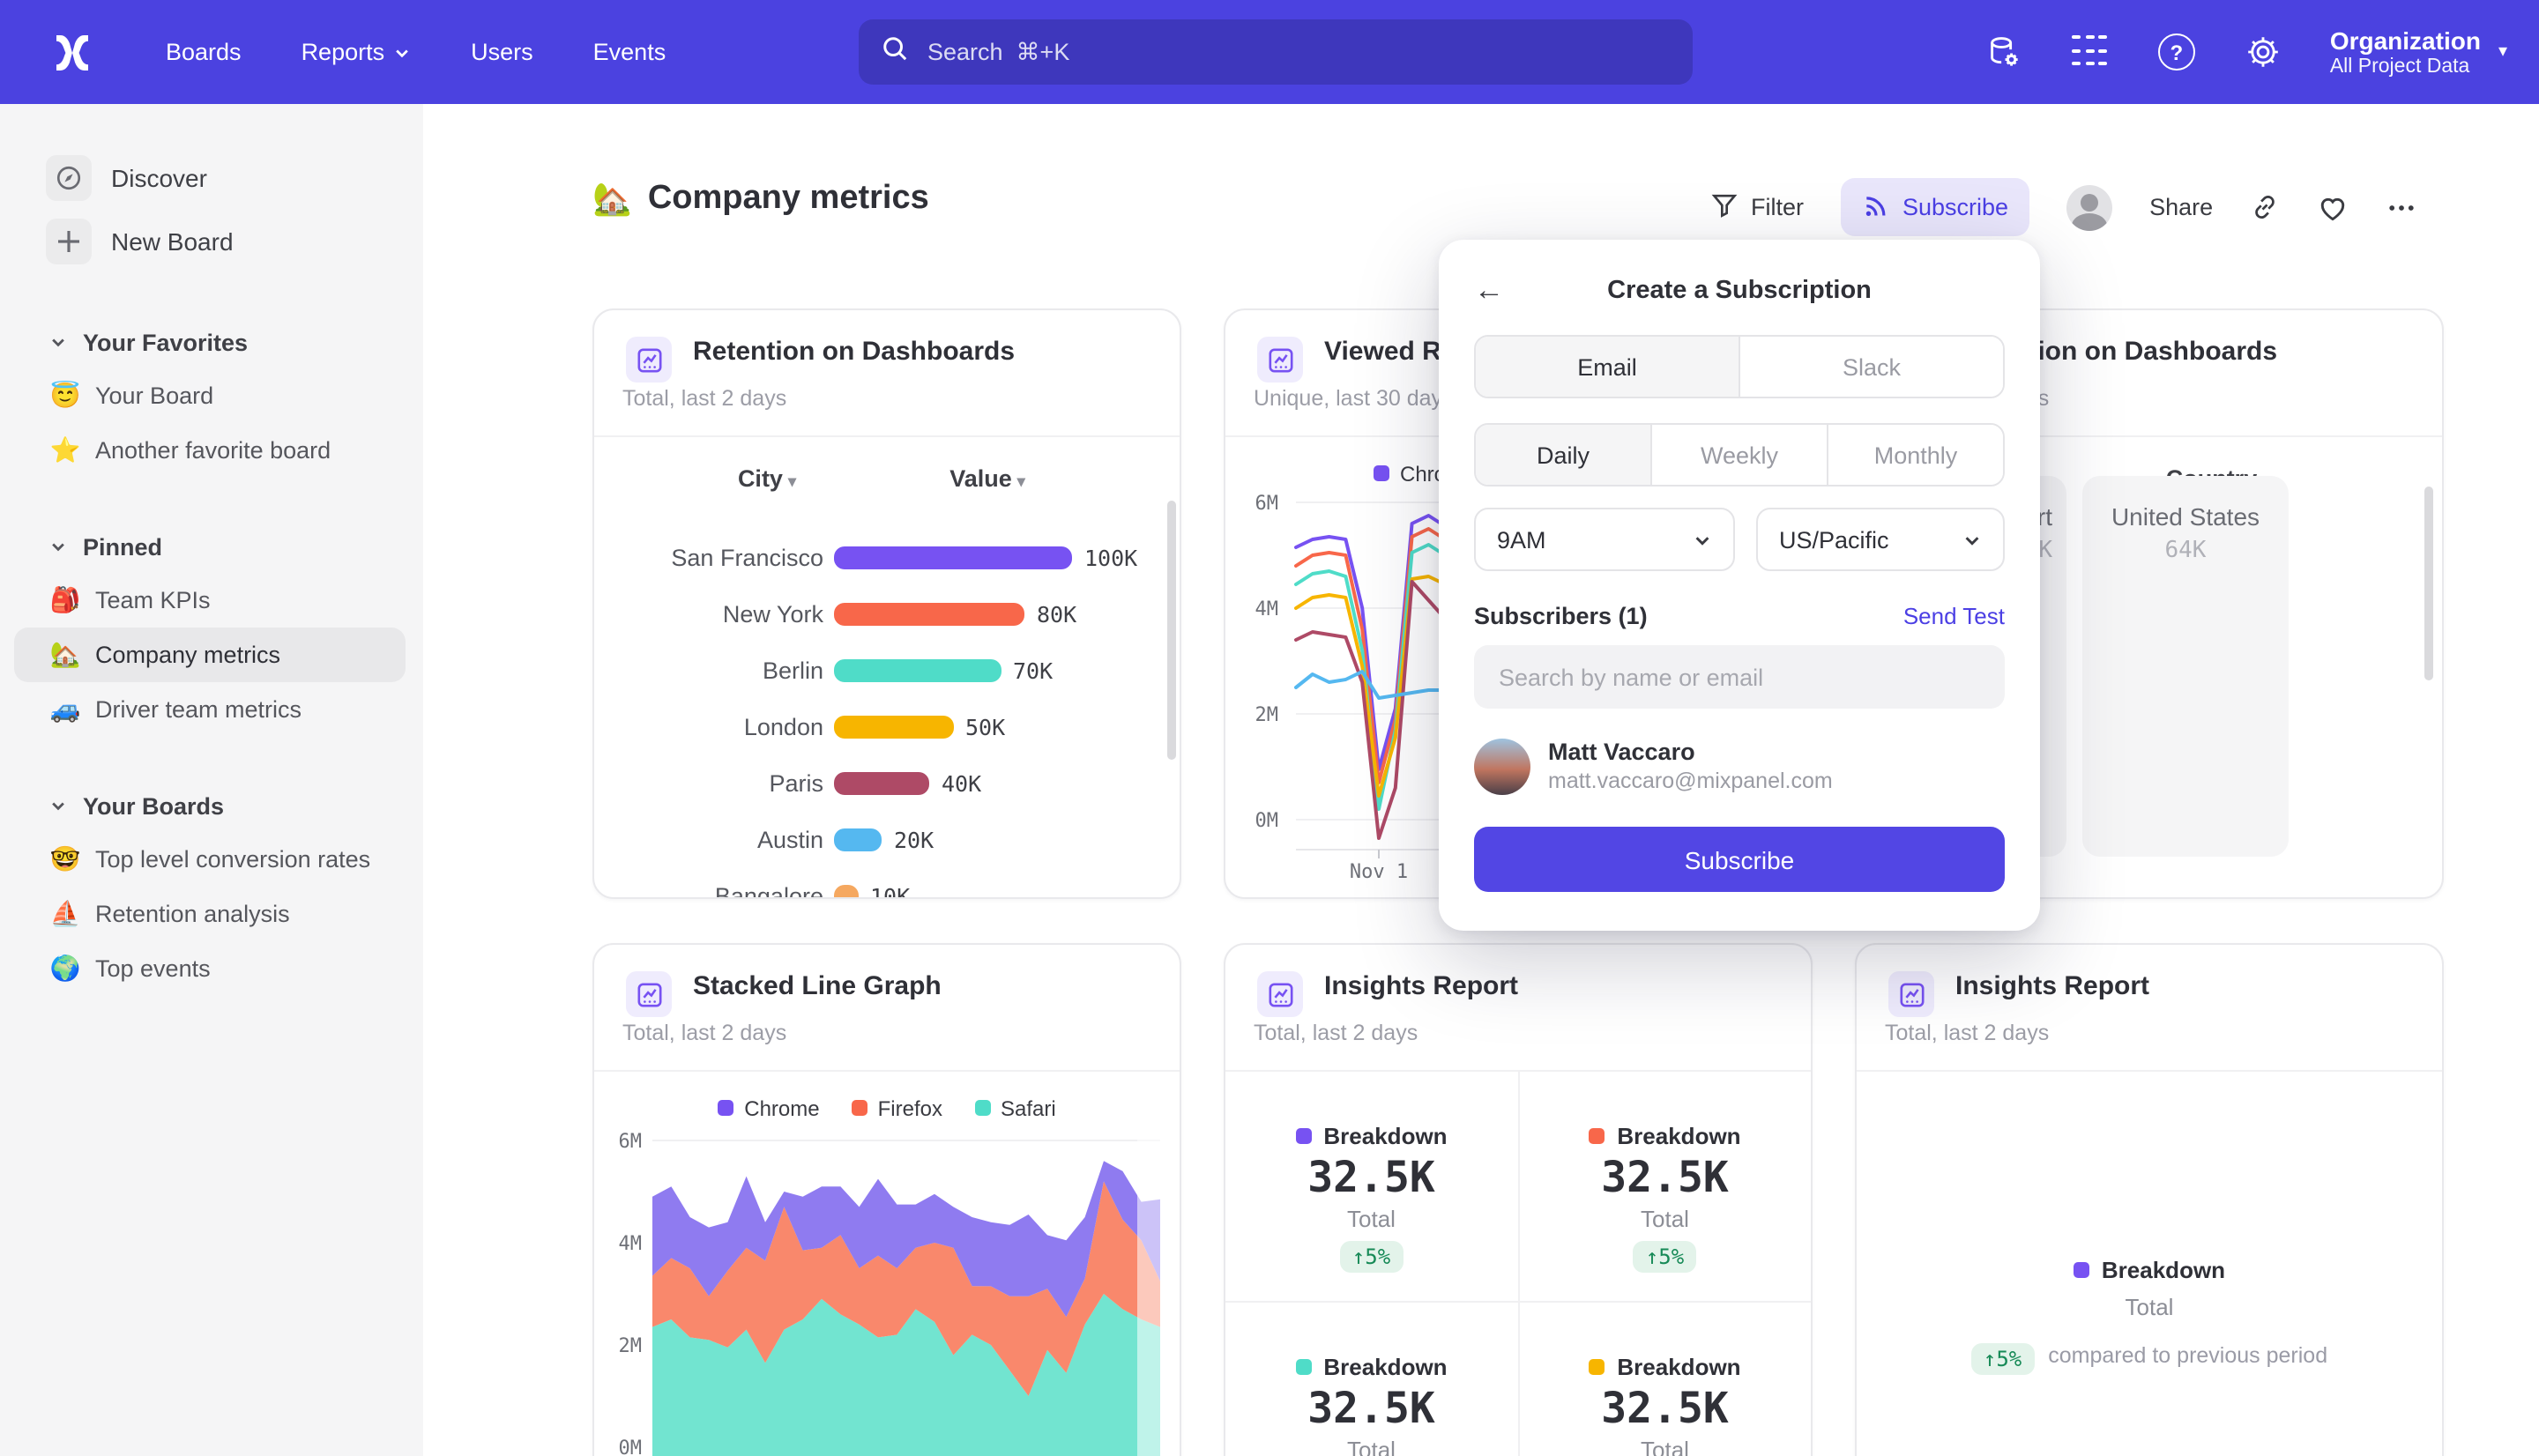  Describe the element at coordinates (357, 52) in the screenshot. I see `nav-link-reports: Reports` at that location.